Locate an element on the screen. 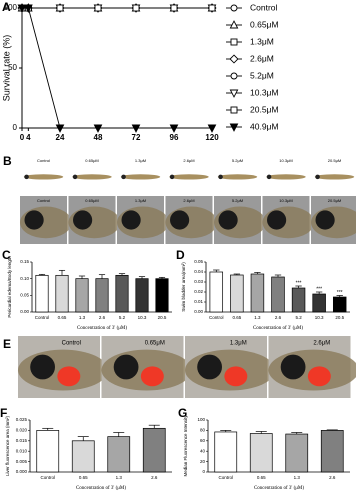 Image resolution: width=356 pixels, height=500 pixels. x-tick-label: 10.3 is located at coordinates (142, 317).